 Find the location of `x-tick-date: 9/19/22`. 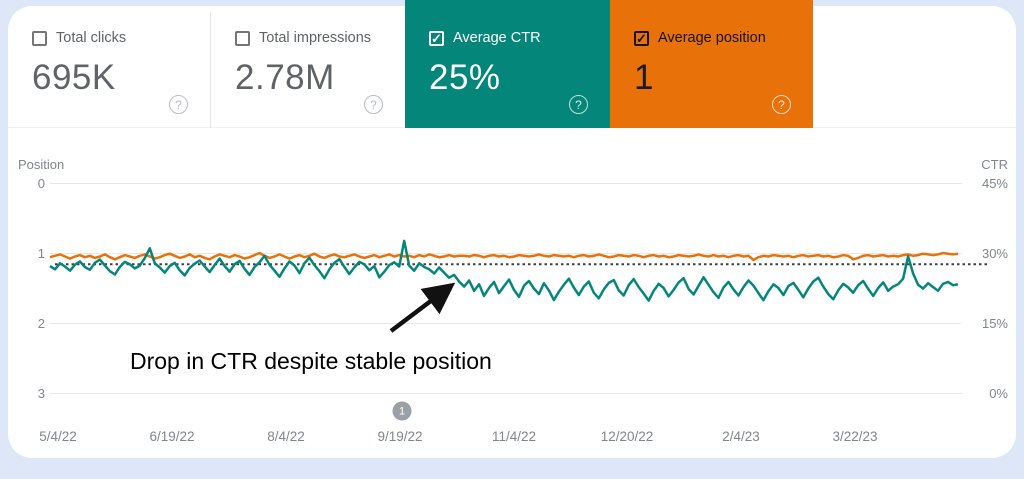

x-tick-date: 9/19/22 is located at coordinates (400, 436).